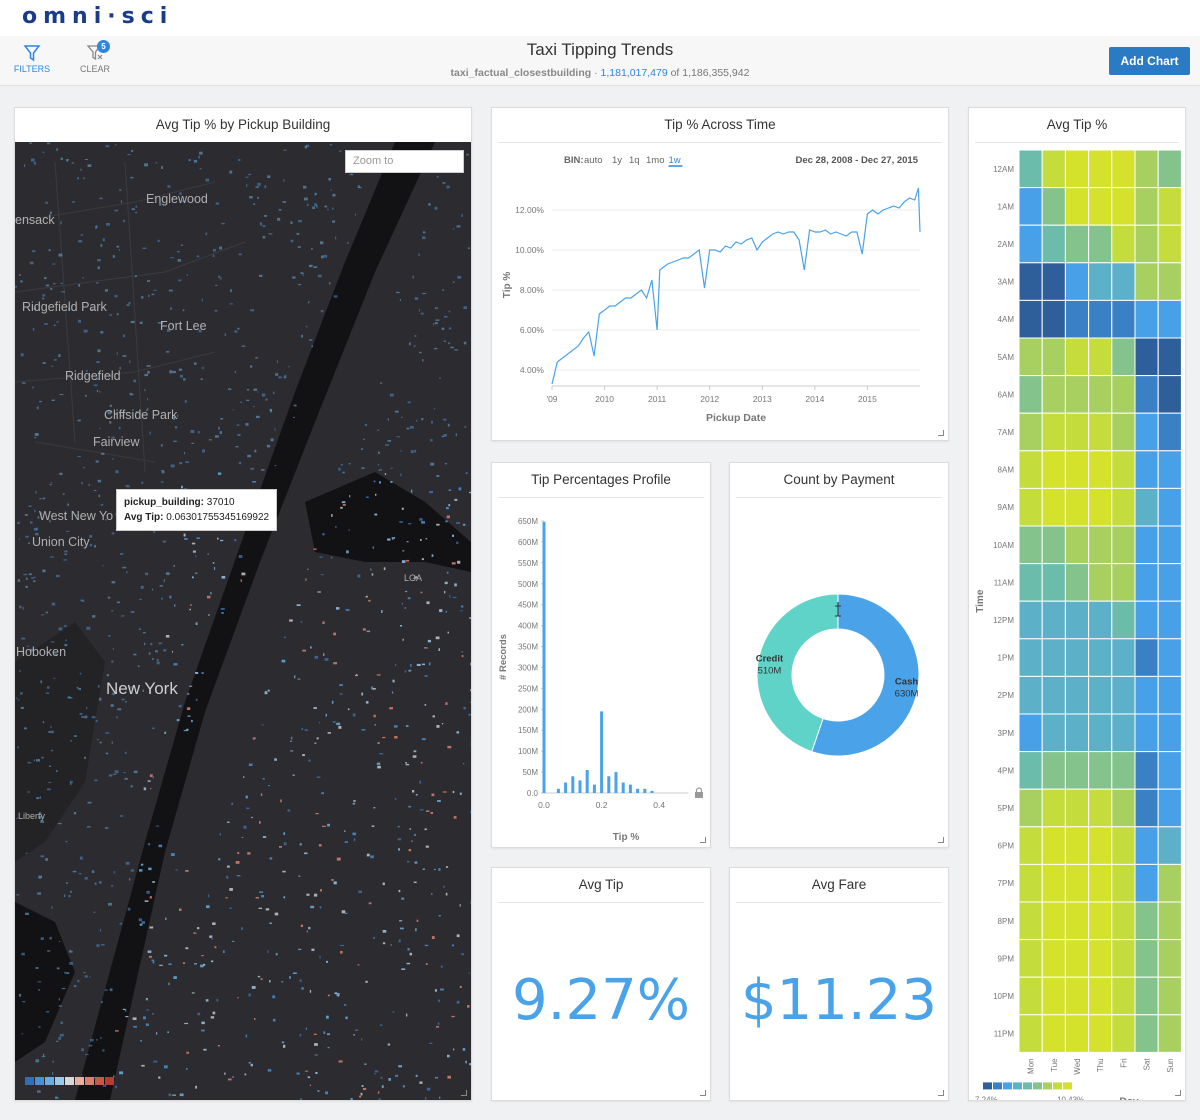 The width and height of the screenshot is (1200, 1120). I want to click on chart-title: Count by Payment, so click(839, 479).